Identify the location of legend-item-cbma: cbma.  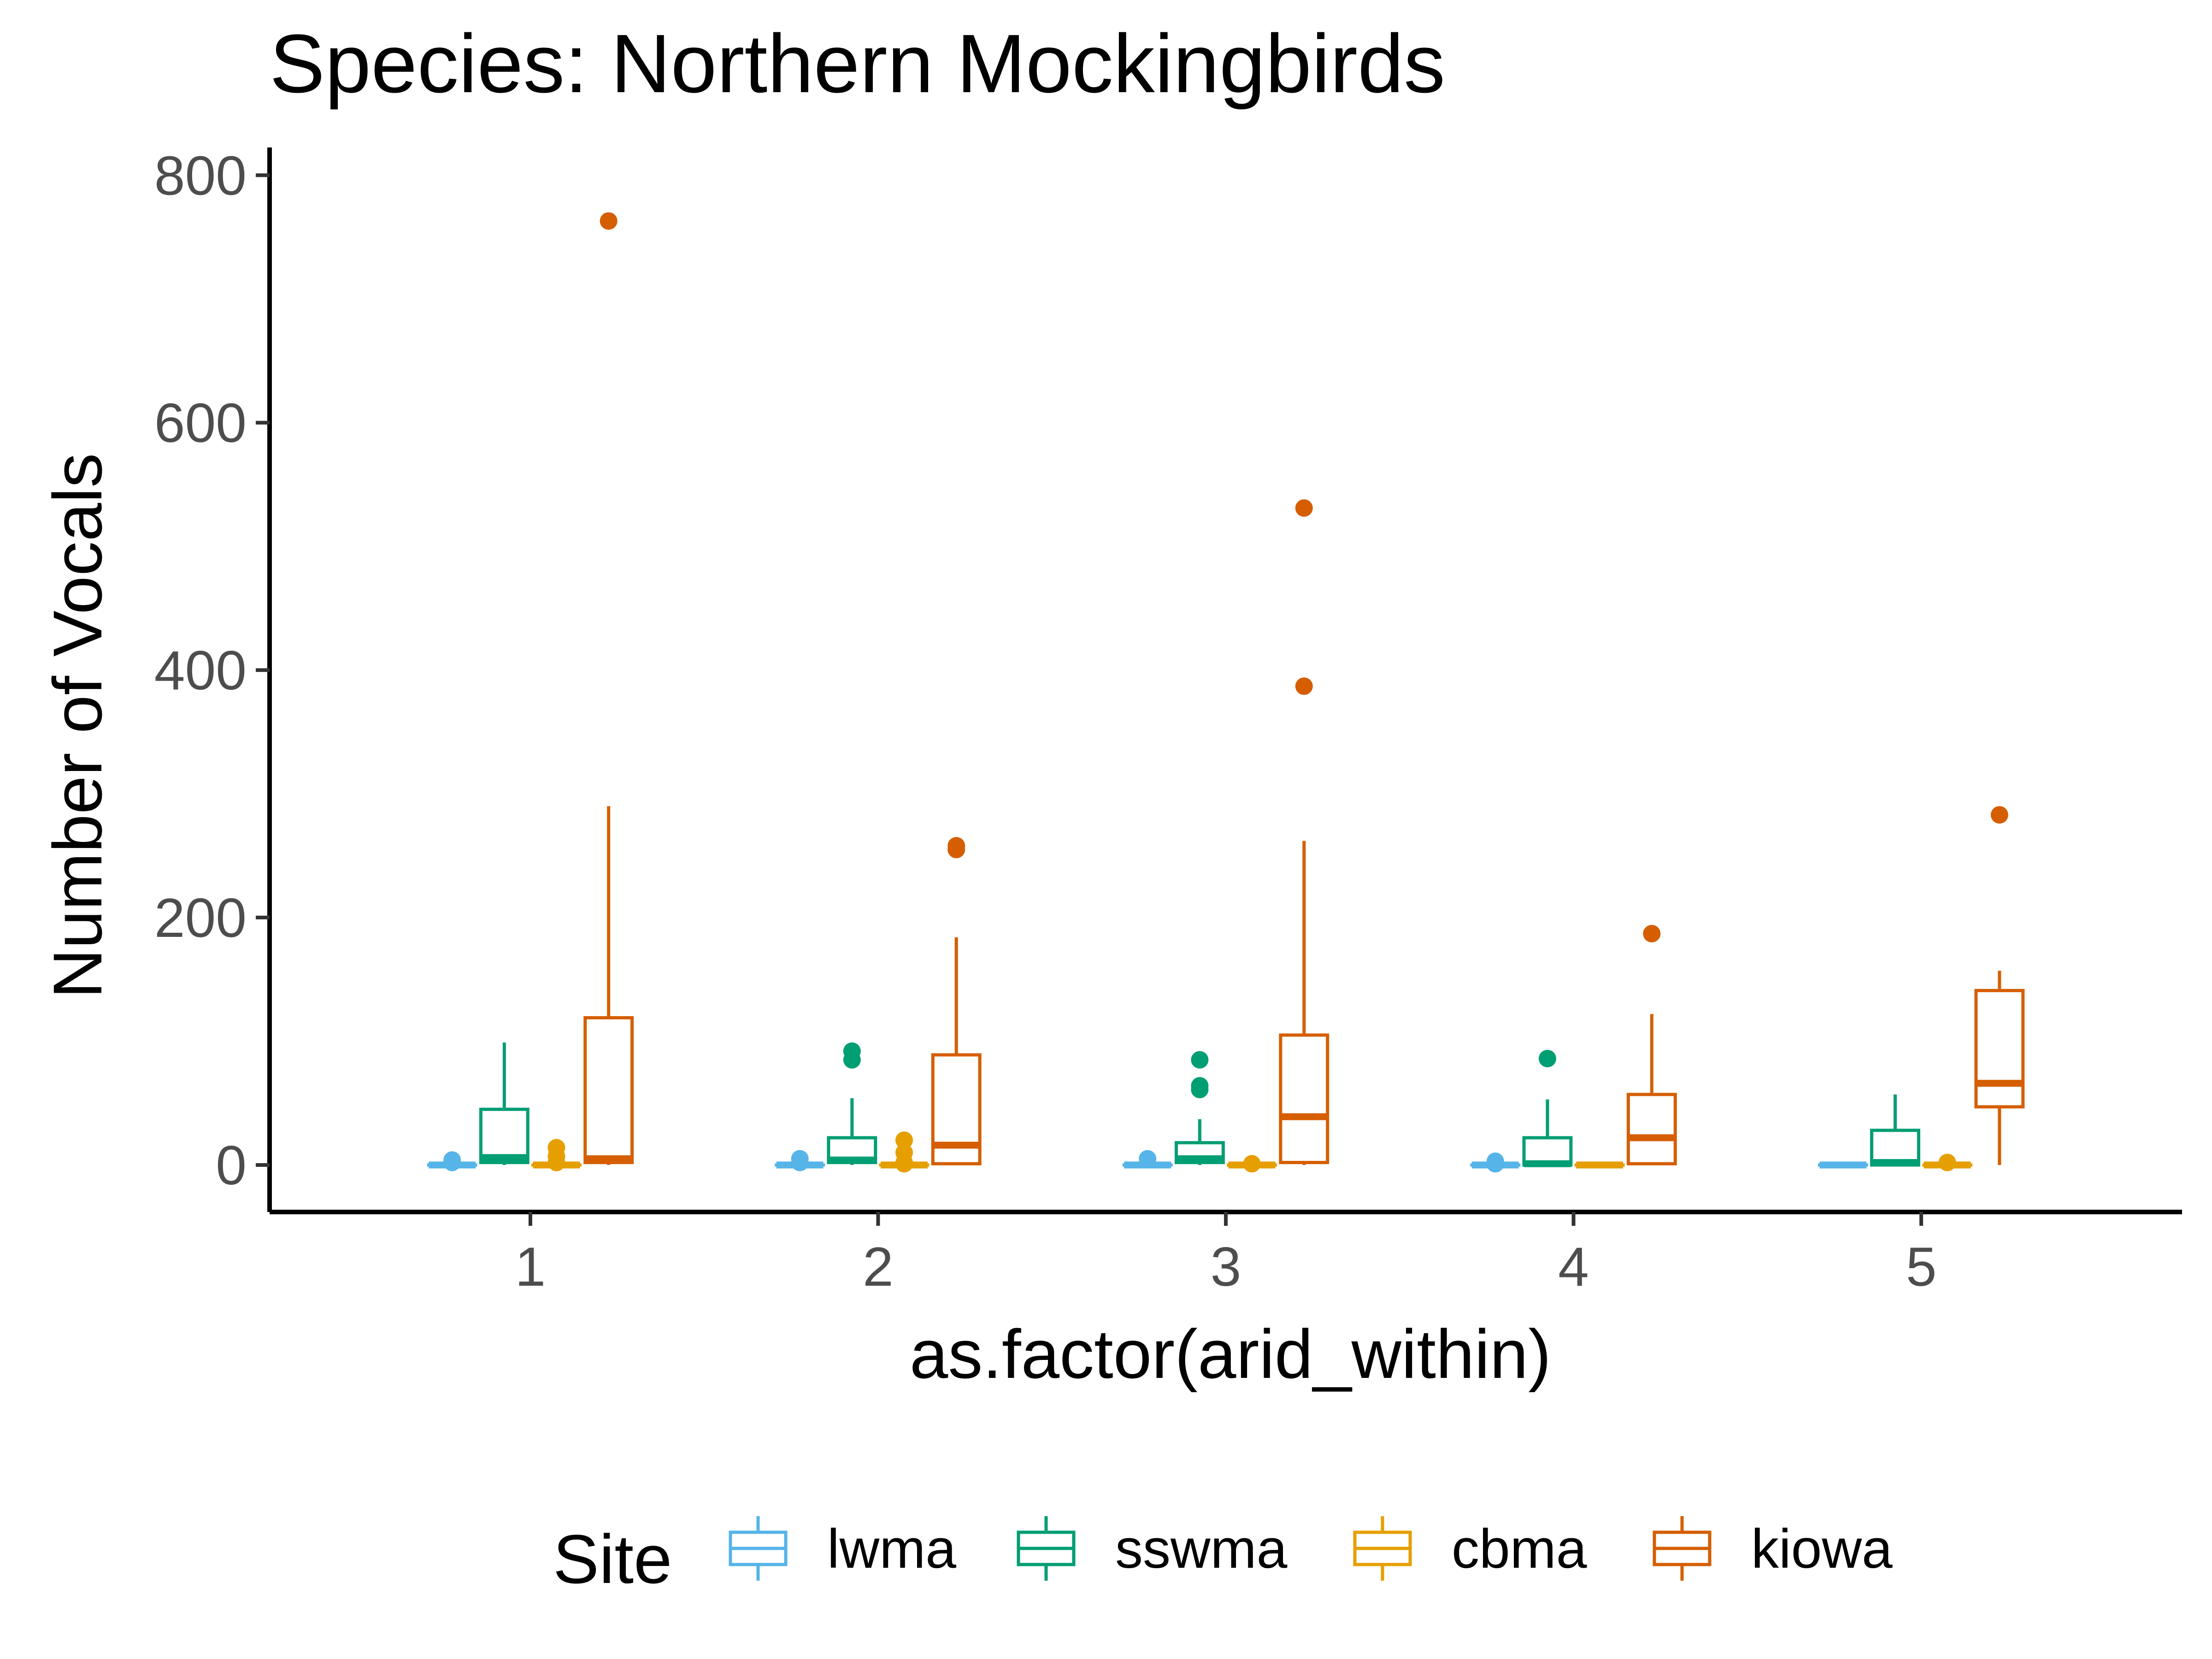
(1470, 1548).